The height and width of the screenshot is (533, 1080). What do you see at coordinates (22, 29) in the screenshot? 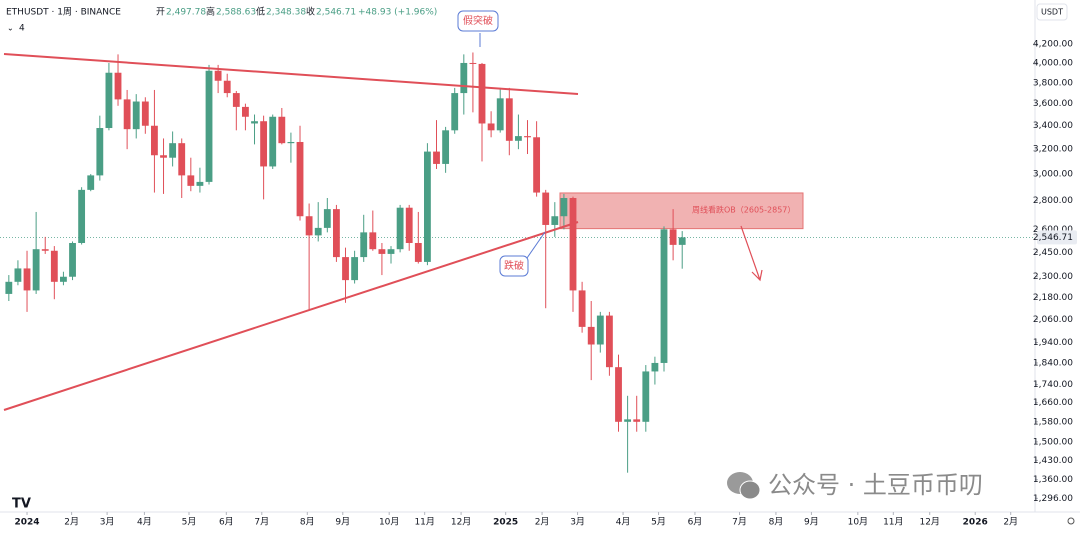
I see `indicator-count: 4` at bounding box center [22, 29].